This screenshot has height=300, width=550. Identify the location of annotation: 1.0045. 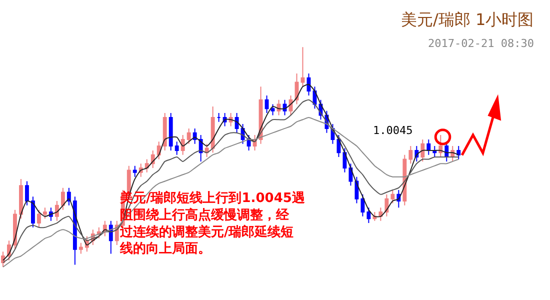
(393, 130).